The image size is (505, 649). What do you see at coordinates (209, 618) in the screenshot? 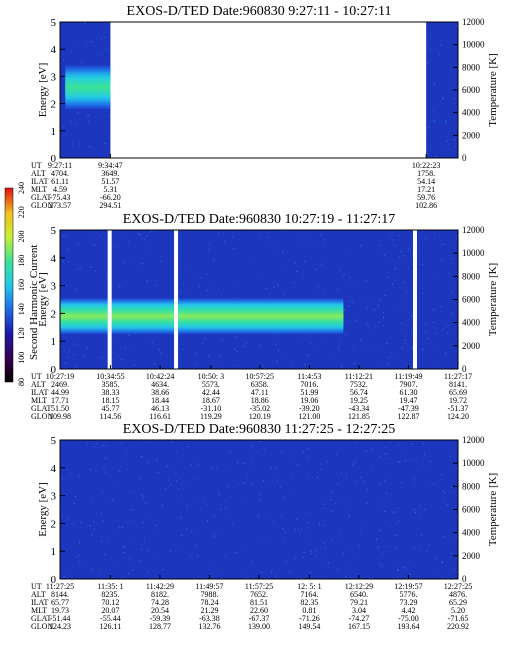
I see `table-cell: -63.38` at bounding box center [209, 618].